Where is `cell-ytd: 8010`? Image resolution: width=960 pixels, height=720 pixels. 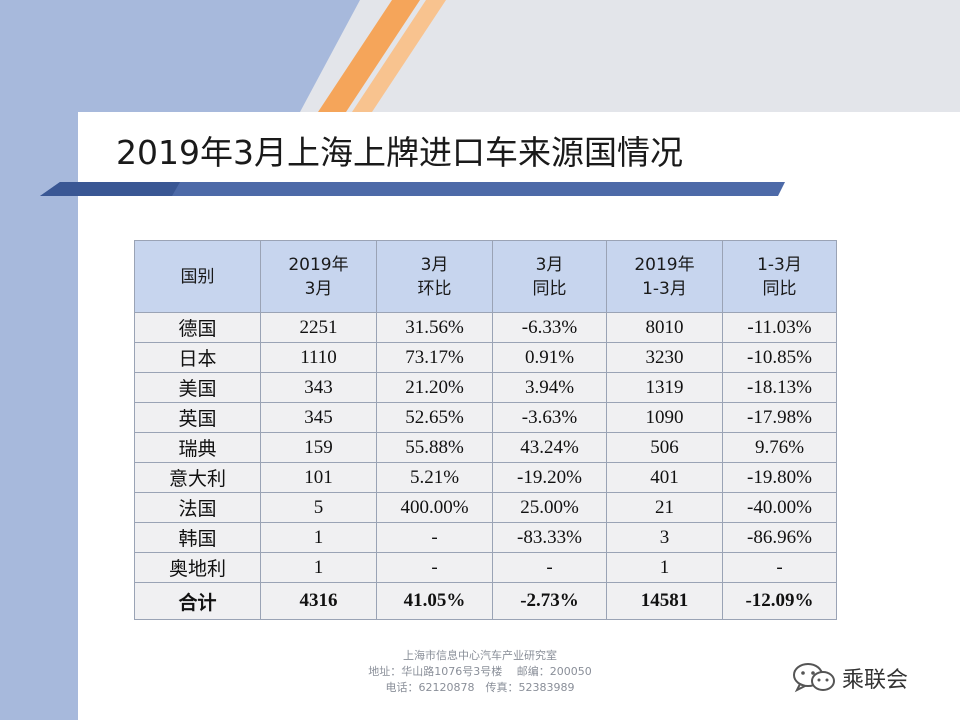
cell-ytd: 8010 is located at coordinates (664, 327).